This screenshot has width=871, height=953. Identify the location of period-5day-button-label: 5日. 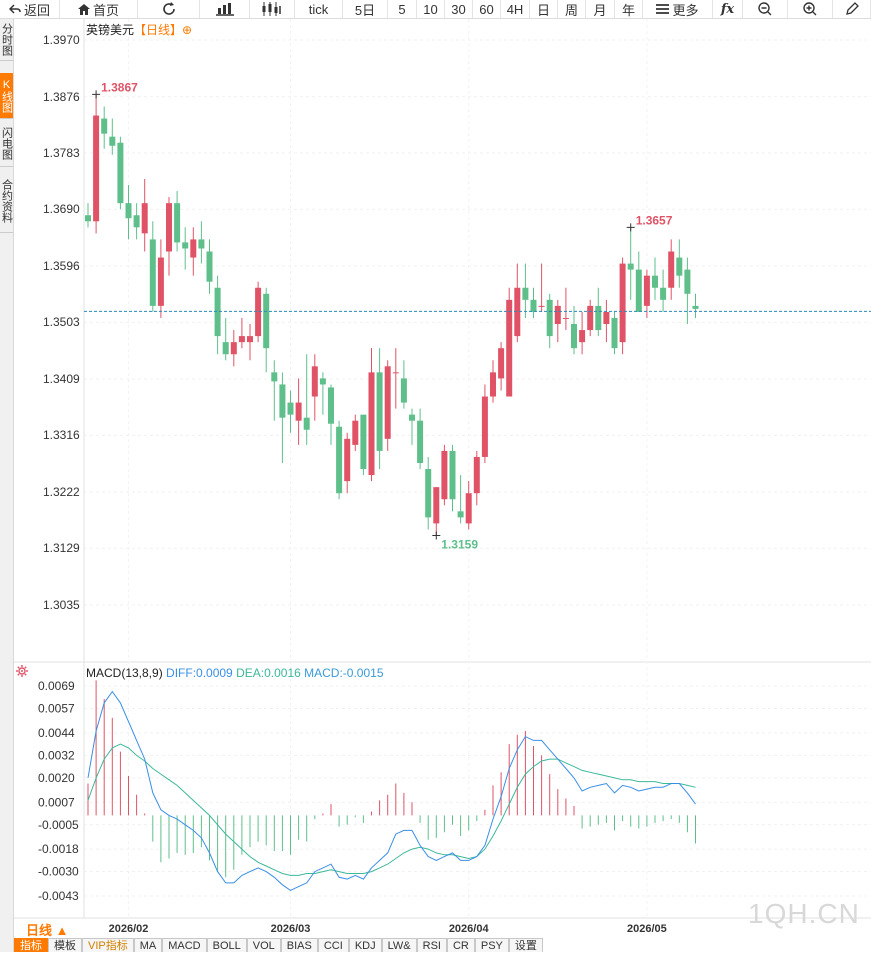
(365, 10).